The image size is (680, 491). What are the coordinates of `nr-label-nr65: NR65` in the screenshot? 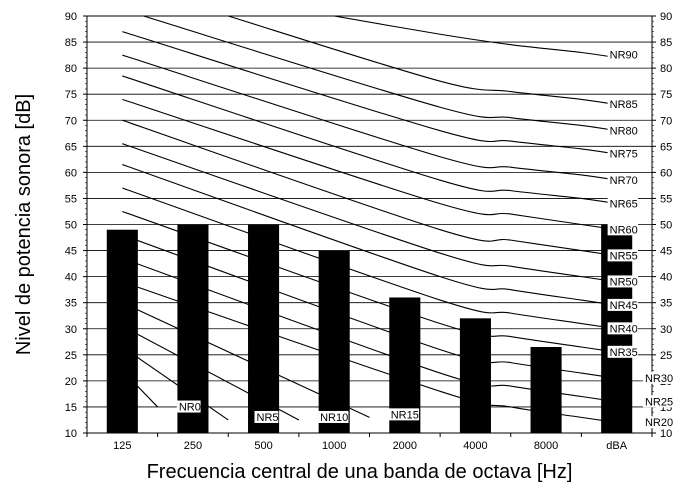 It's located at (624, 204).